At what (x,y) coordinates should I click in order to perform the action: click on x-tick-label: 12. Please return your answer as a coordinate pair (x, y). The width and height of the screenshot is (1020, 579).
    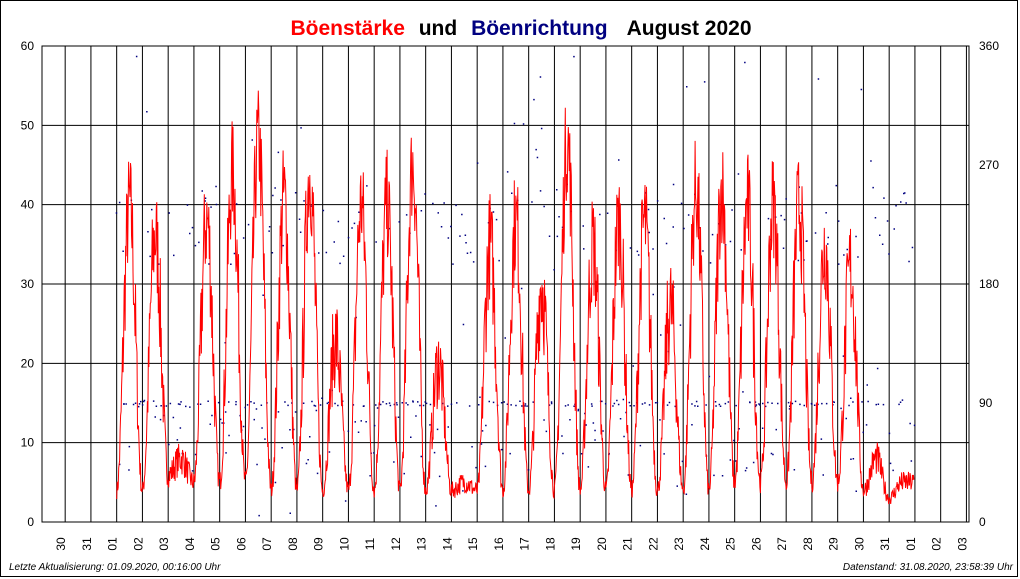
    Looking at the image, I should click on (396, 544).